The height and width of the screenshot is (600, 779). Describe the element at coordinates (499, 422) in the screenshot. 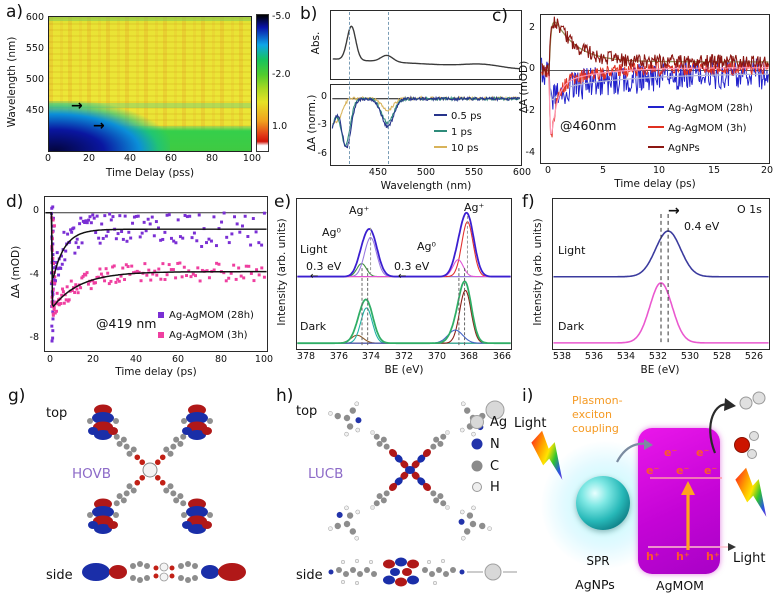

I see `h-atom-legend-ag: Ag` at that location.